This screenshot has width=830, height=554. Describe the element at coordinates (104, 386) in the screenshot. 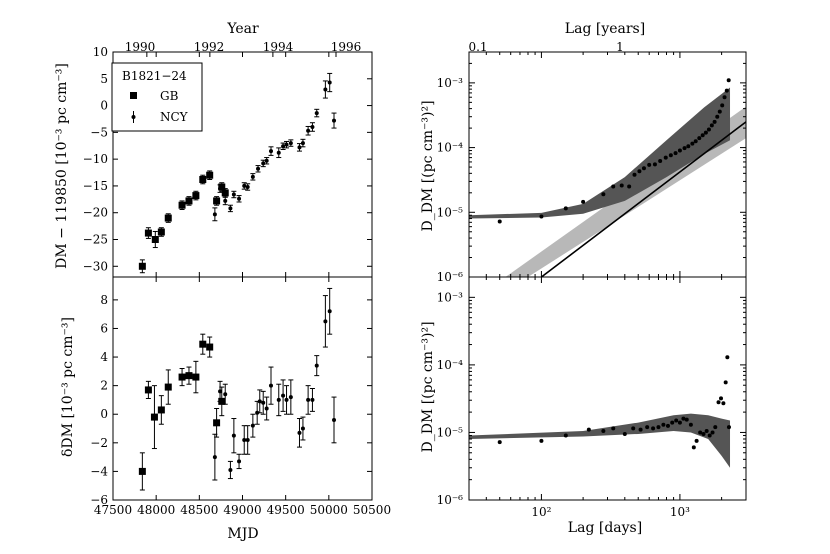

I see `y-tick-label: 2` at that location.